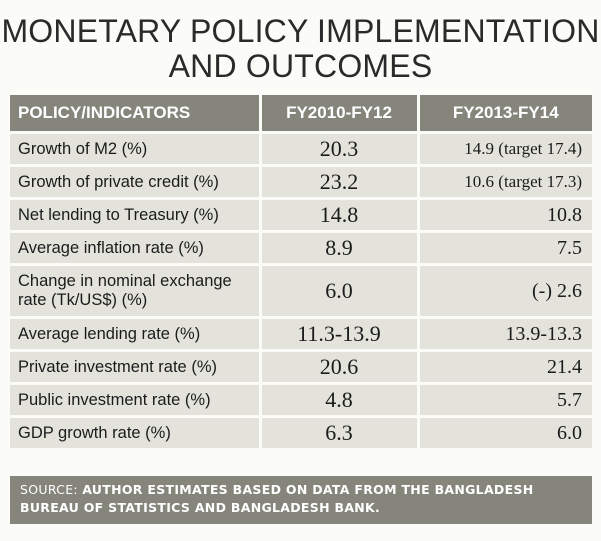 The image size is (601, 541). What do you see at coordinates (340, 181) in the screenshot?
I see `fy2010-12-value: 23.2` at bounding box center [340, 181].